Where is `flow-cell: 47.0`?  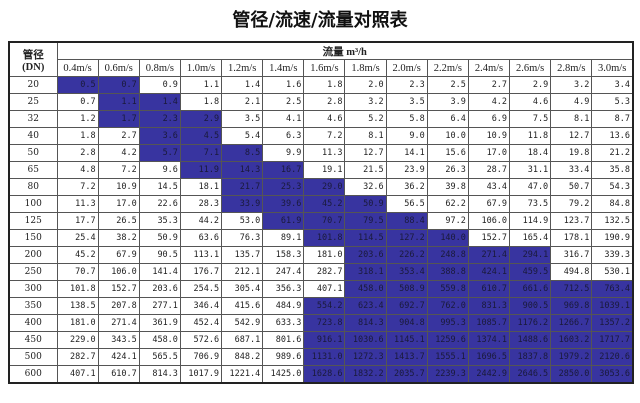
flow-cell: 47.0 is located at coordinates (530, 187).